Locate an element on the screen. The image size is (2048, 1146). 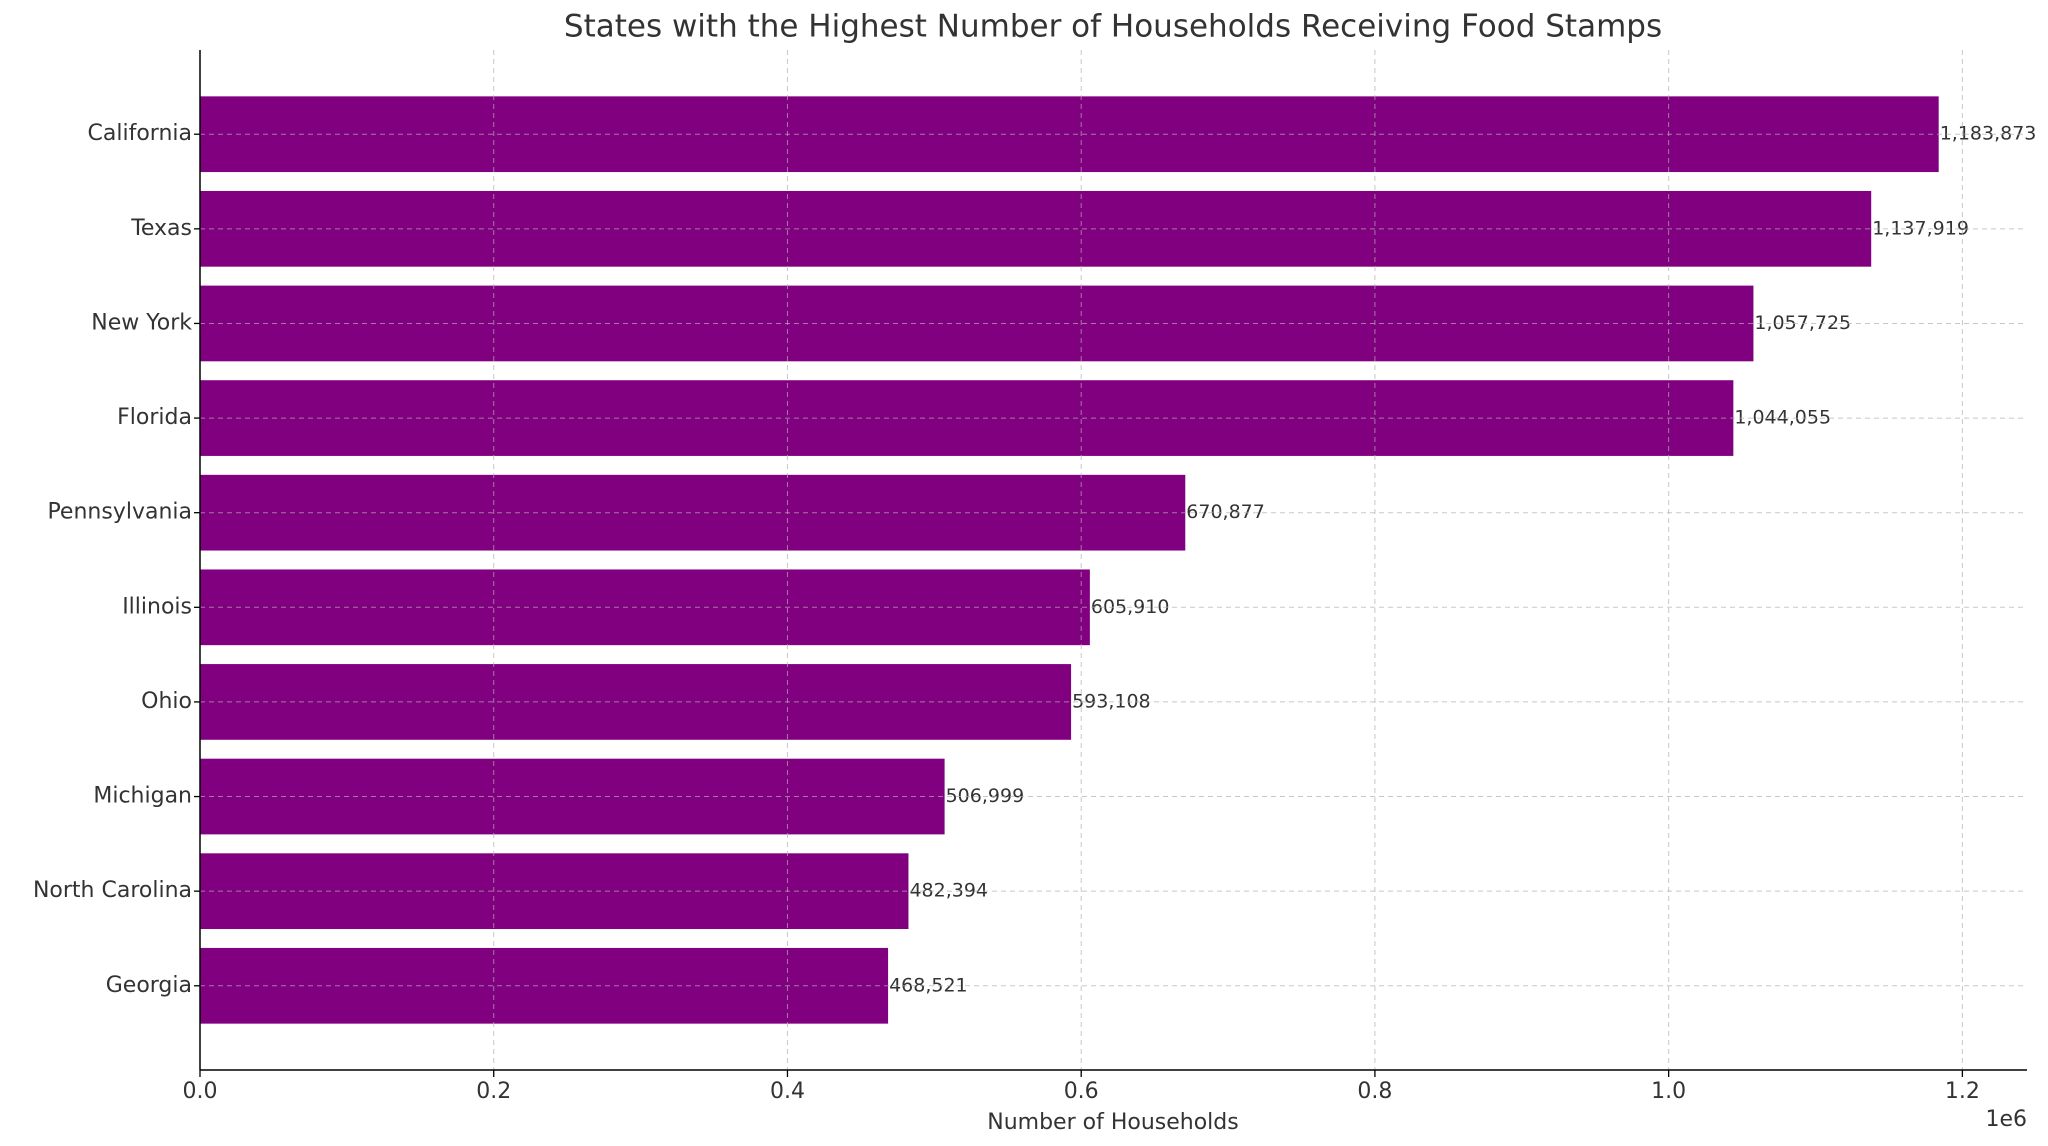
x-tick-label: 1.0 is located at coordinates (1668, 1091).